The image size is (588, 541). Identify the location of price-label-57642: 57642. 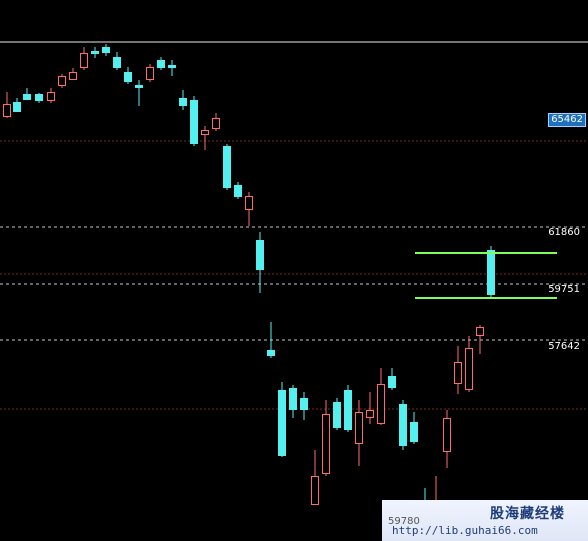
(564, 346).